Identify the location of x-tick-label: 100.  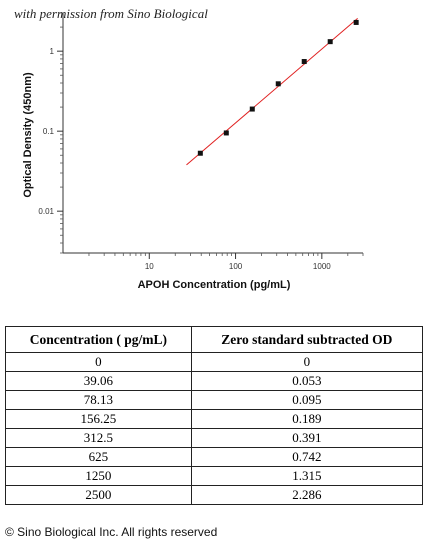
(236, 266).